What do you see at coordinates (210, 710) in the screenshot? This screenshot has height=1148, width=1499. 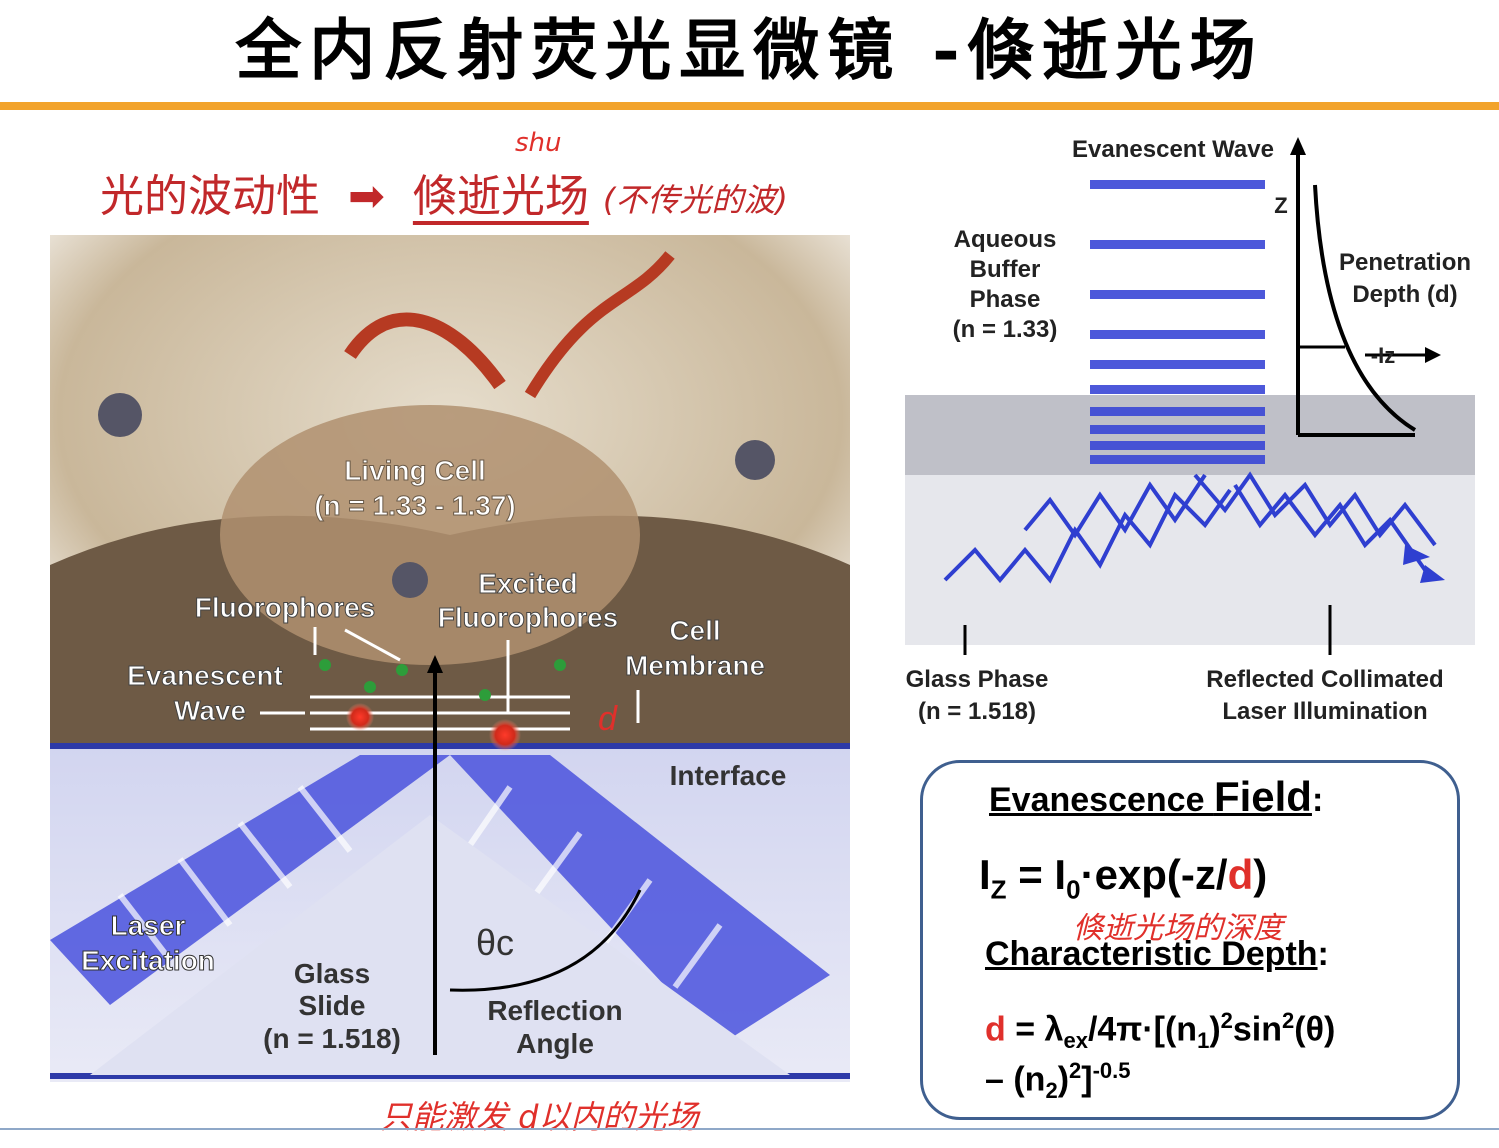 I see `label-wave: Wave` at bounding box center [210, 710].